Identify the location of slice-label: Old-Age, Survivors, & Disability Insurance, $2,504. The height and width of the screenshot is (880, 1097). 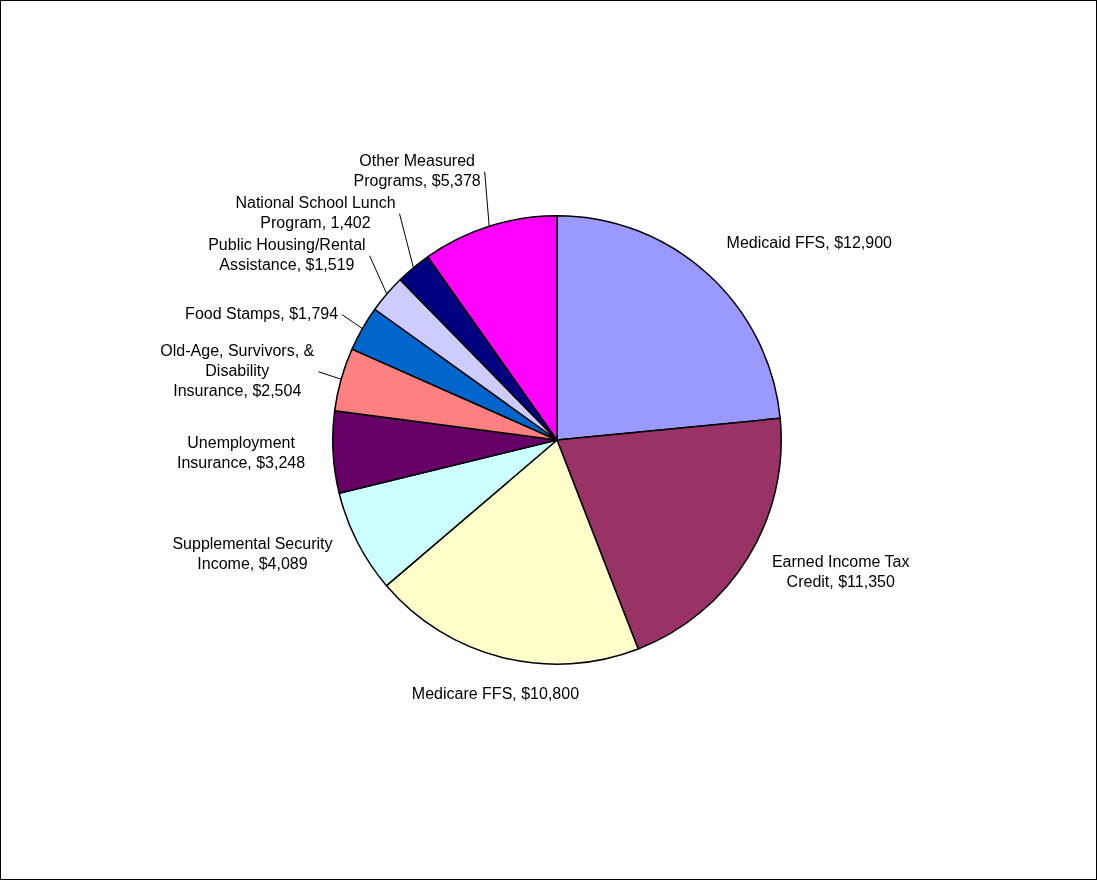
(237, 371).